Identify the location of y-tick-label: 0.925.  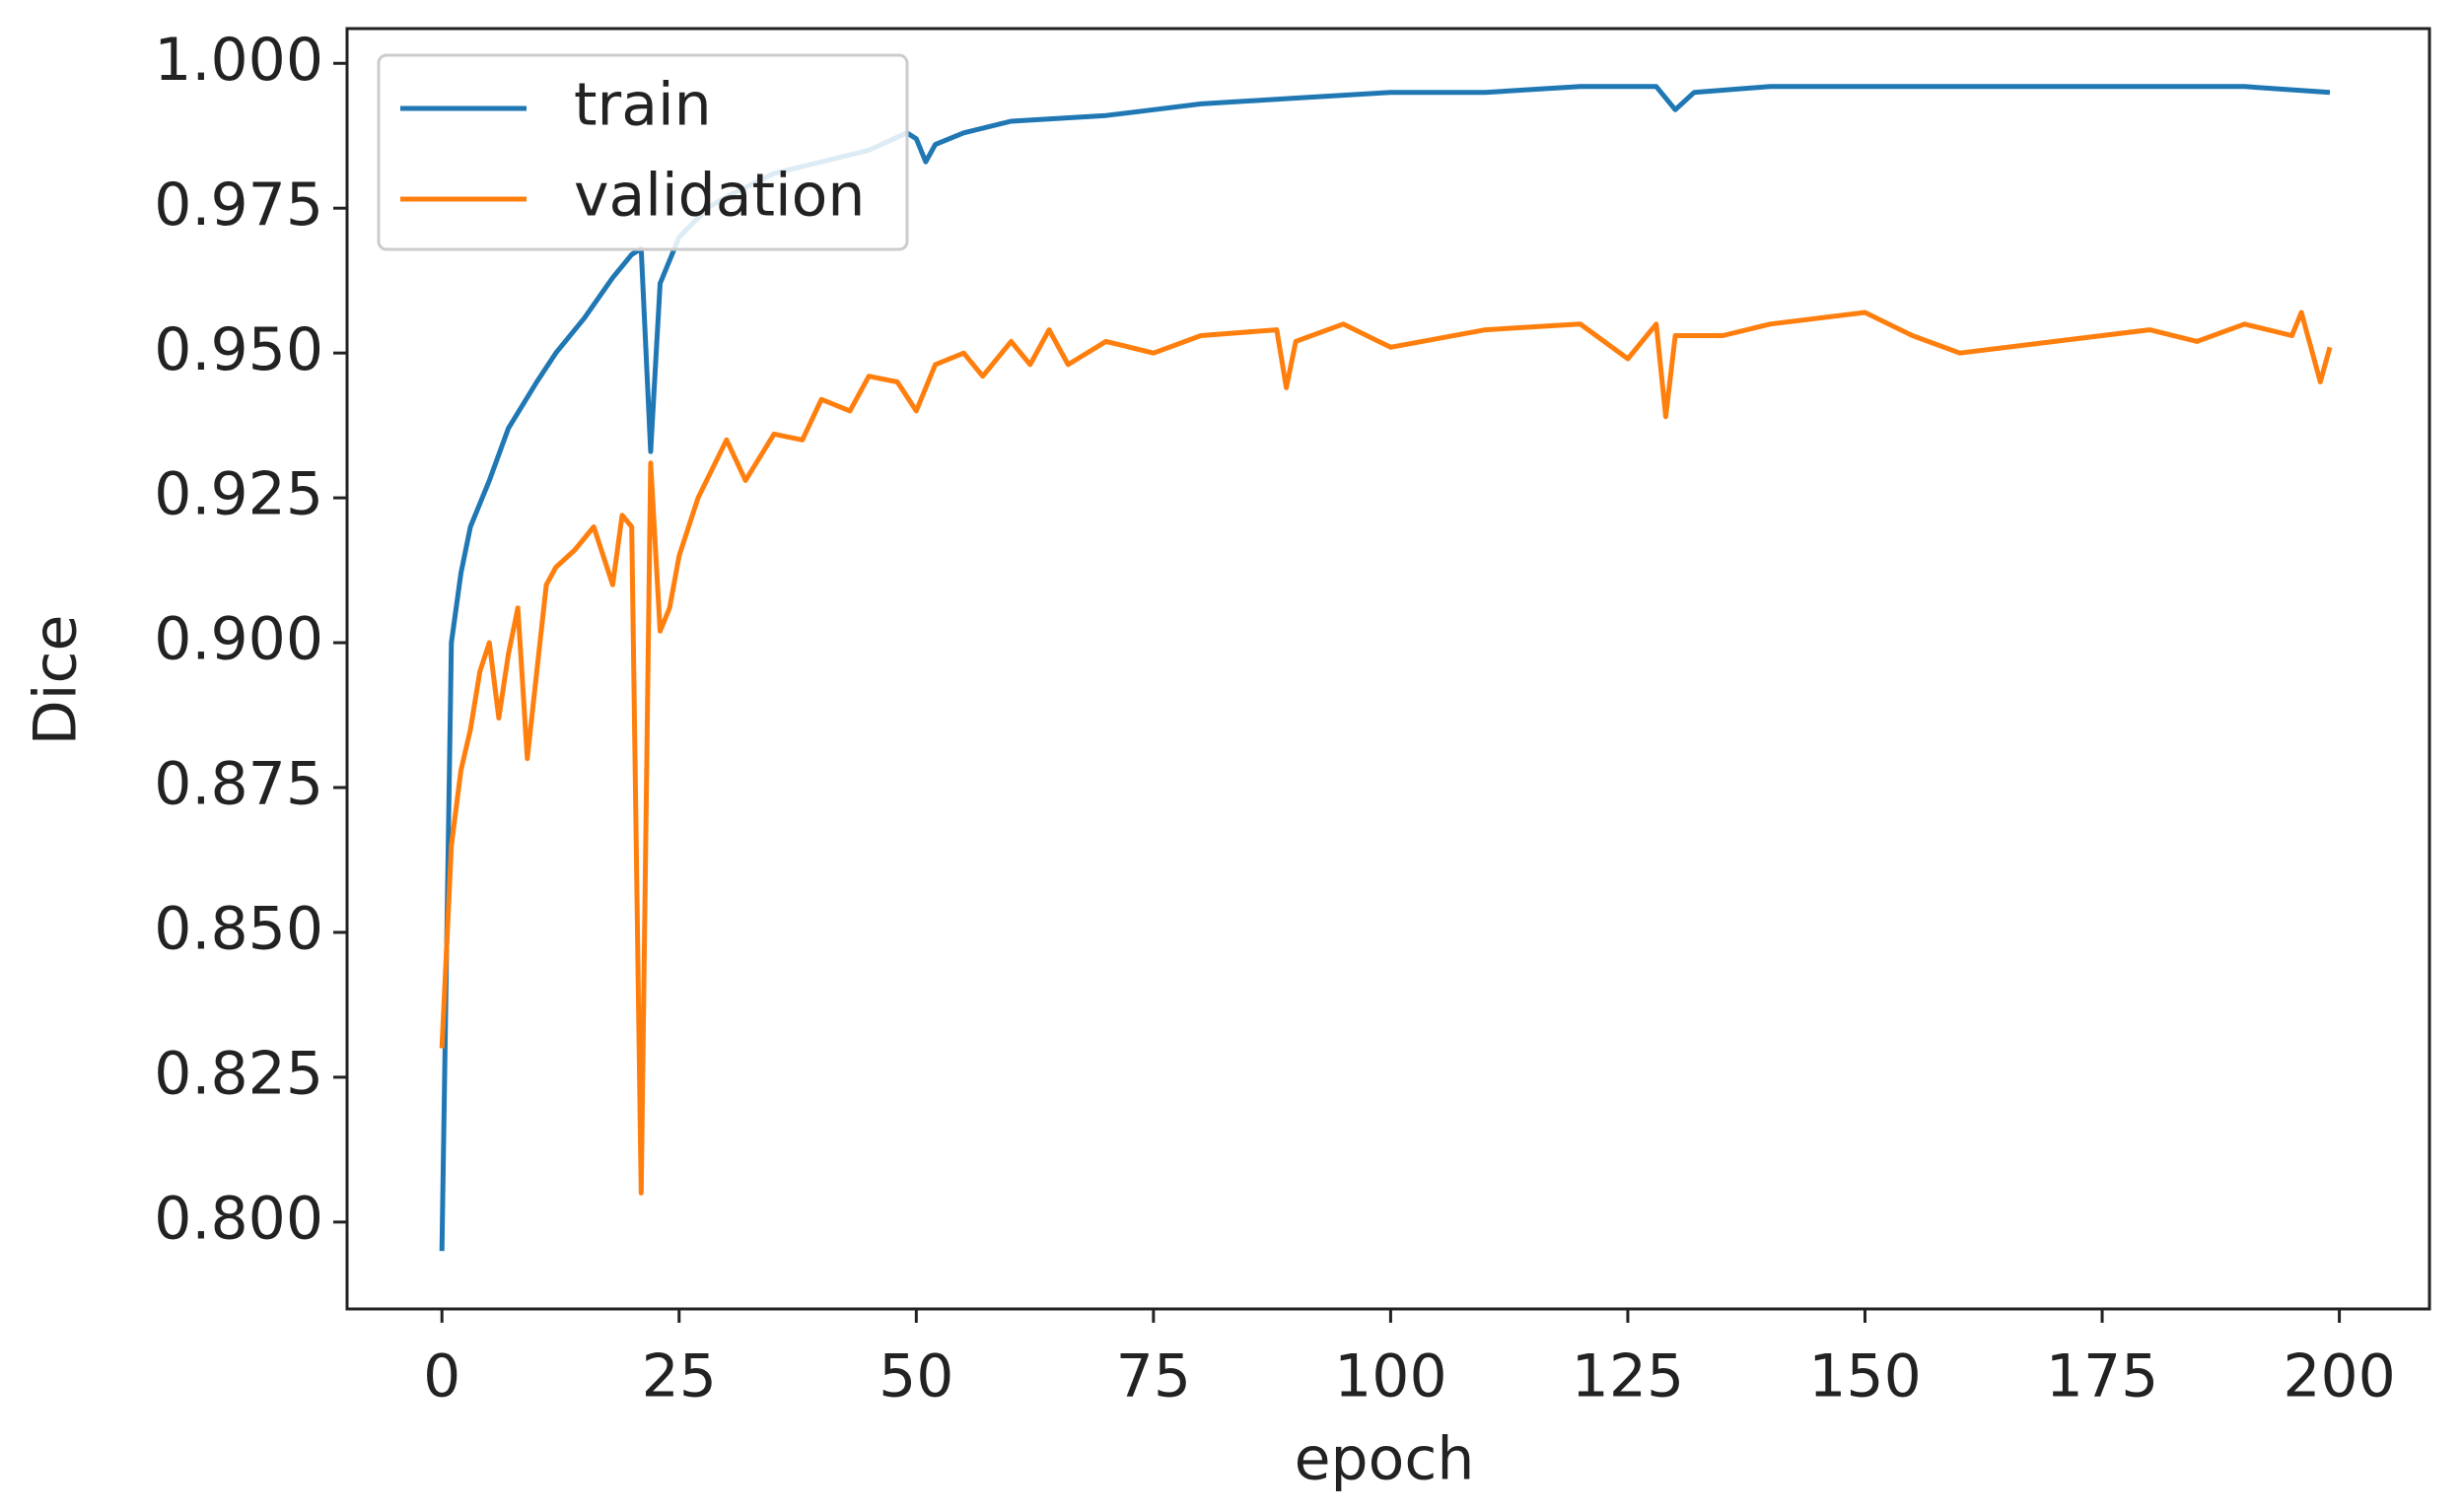
(239, 495).